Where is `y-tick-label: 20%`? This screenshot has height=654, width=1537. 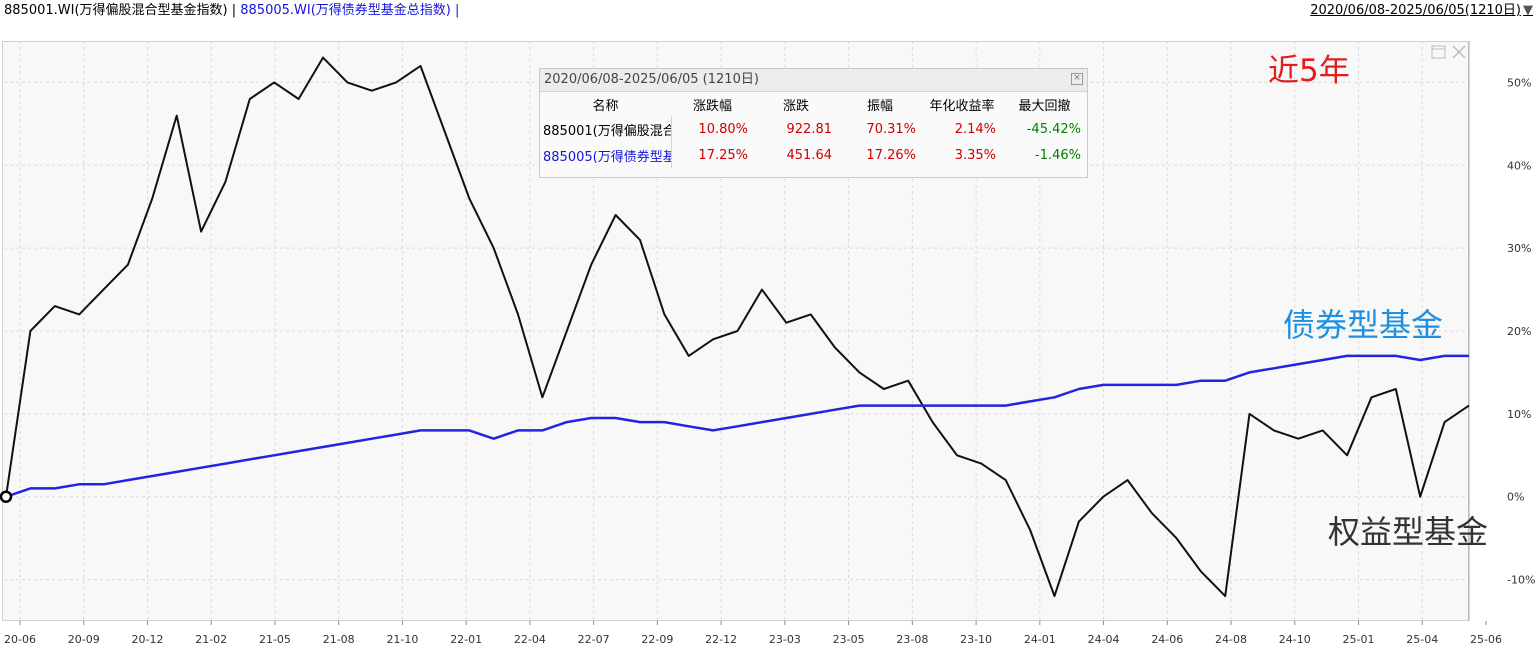
y-tick-label: 20% is located at coordinates (1519, 331).